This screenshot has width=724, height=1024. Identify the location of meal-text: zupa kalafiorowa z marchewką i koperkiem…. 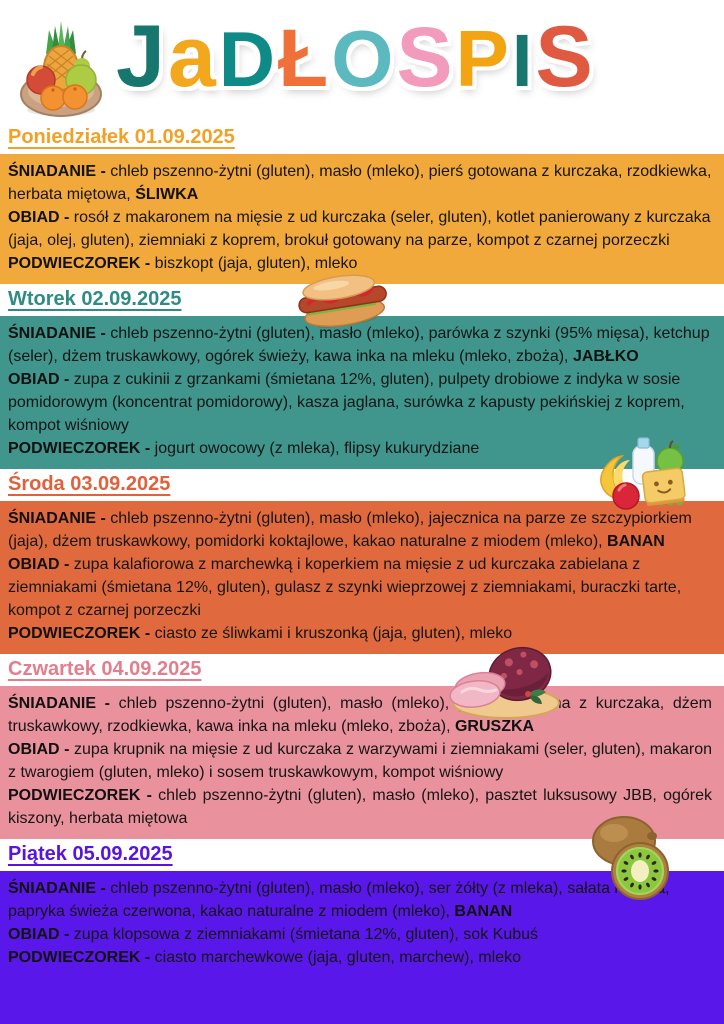
(345, 587).